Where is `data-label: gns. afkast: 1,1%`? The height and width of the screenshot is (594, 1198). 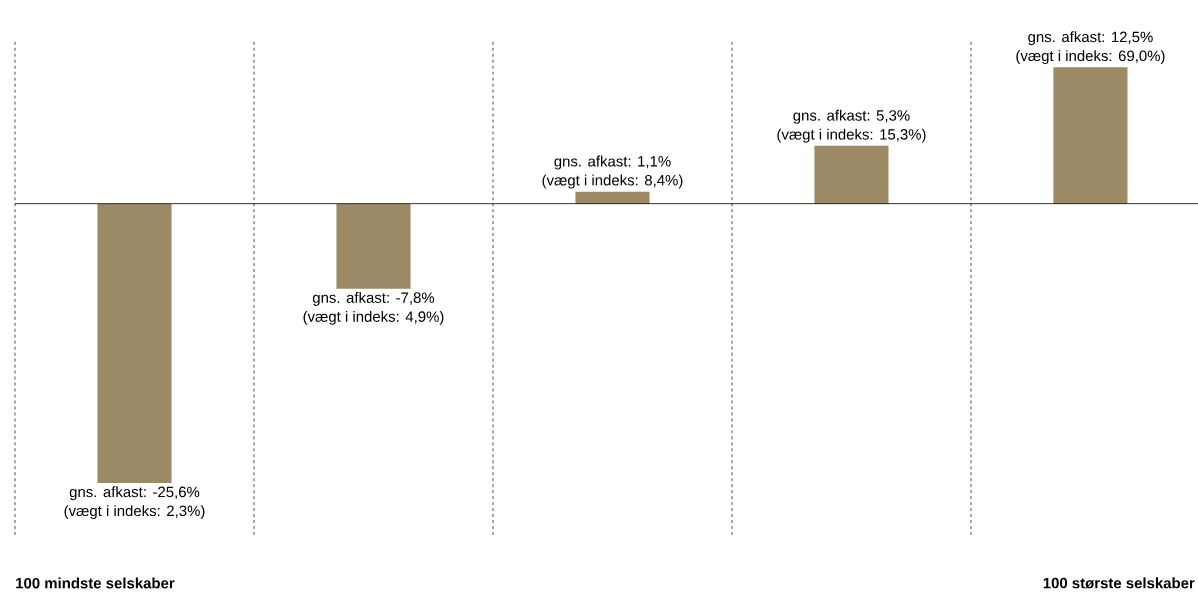
data-label: gns. afkast: 1,1% is located at coordinates (612, 162).